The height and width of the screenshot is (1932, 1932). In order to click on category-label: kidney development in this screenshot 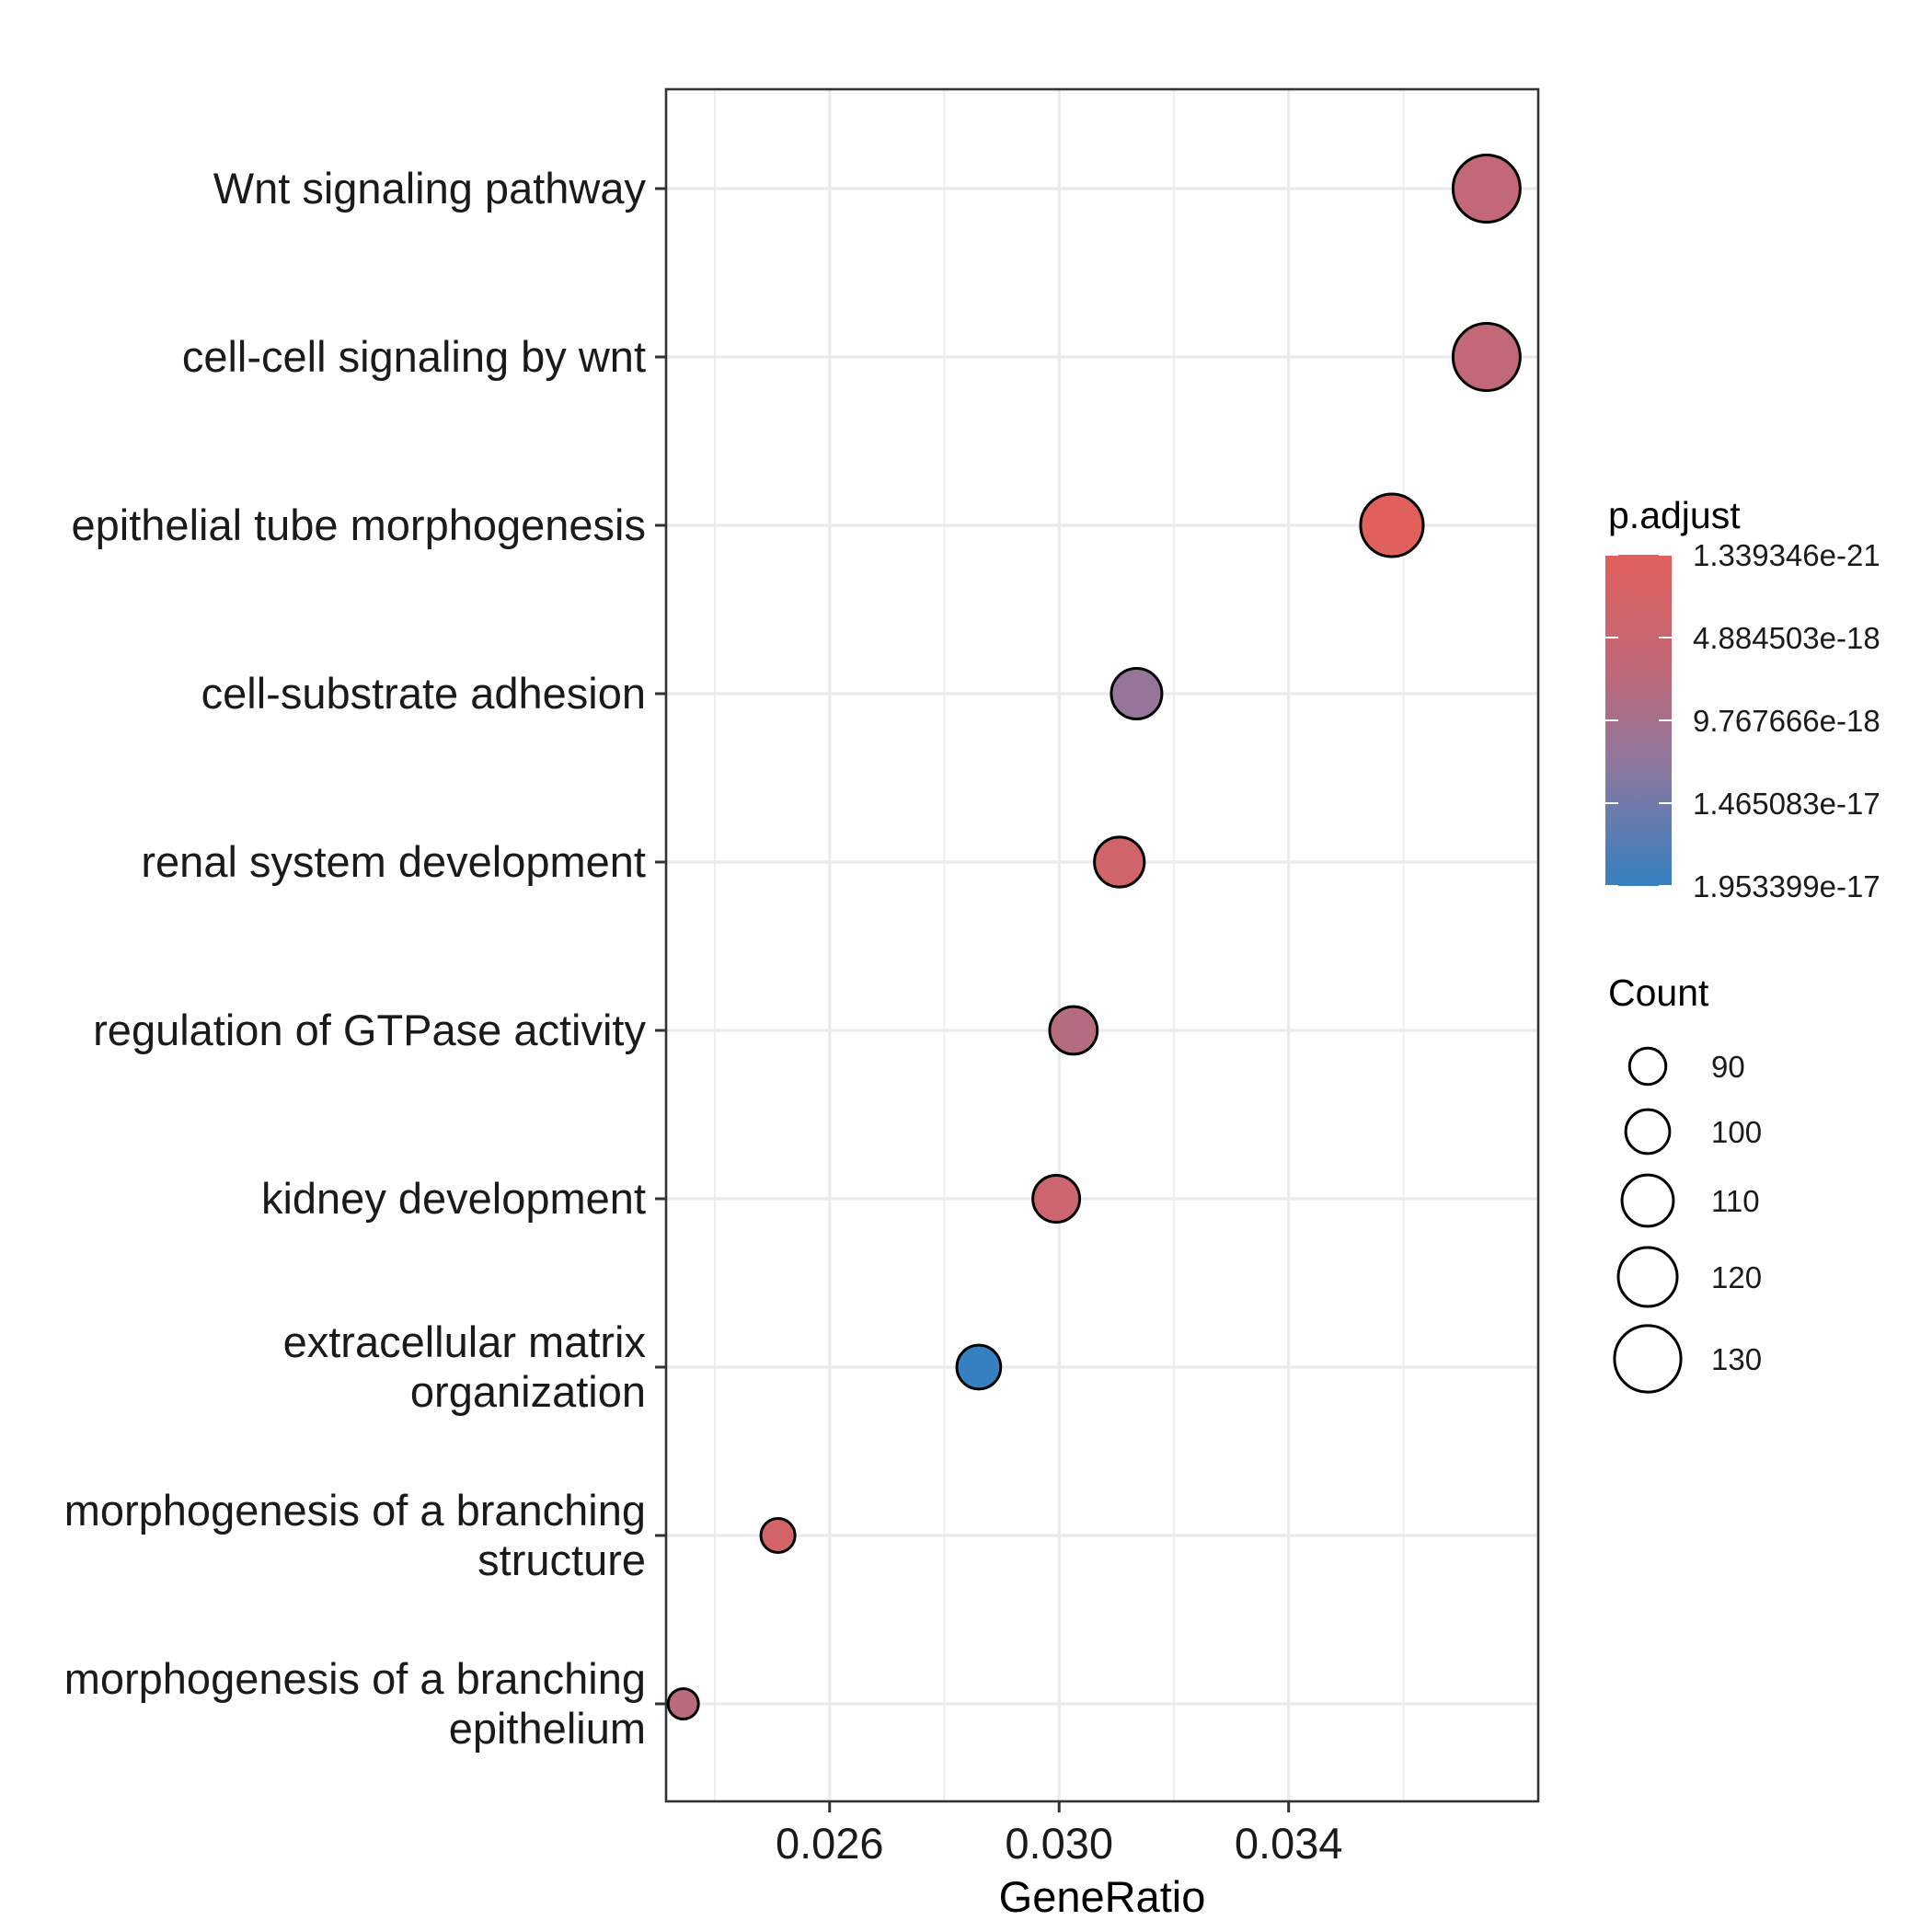, I will do `click(453, 1198)`.